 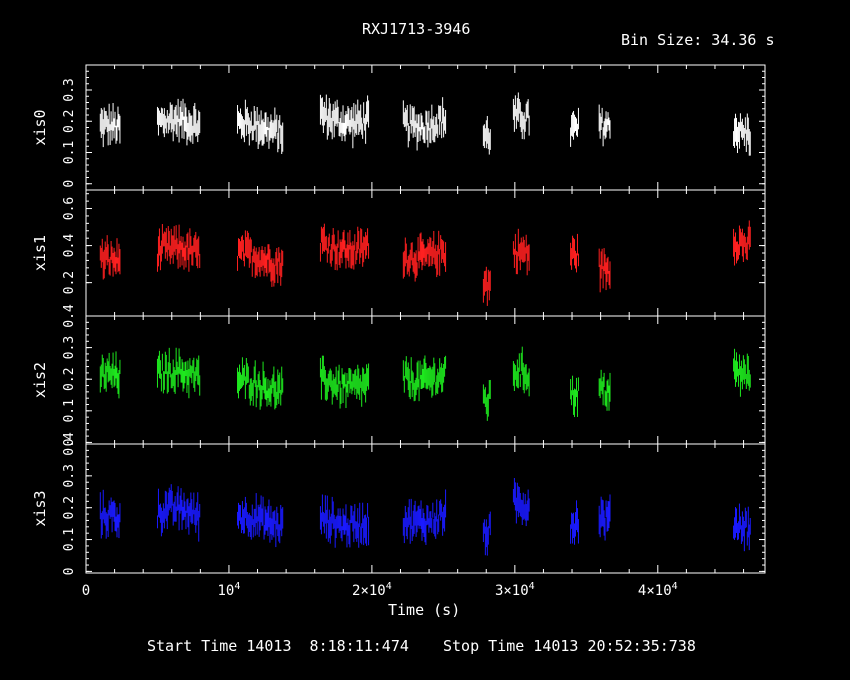 What do you see at coordinates (69, 347) in the screenshot?
I see `y-tick-label-xis2: 0.3` at bounding box center [69, 347].